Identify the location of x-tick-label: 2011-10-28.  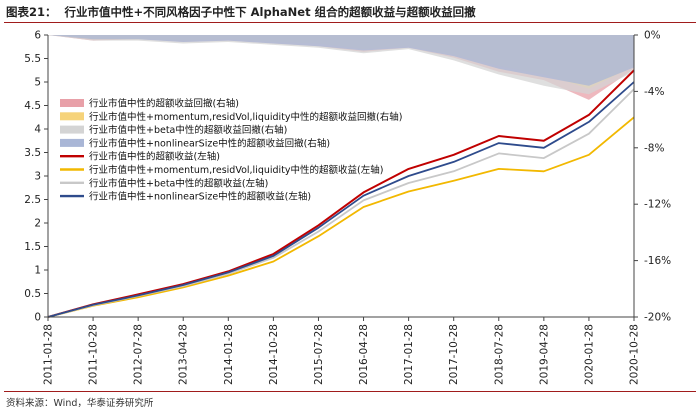
(94, 354).